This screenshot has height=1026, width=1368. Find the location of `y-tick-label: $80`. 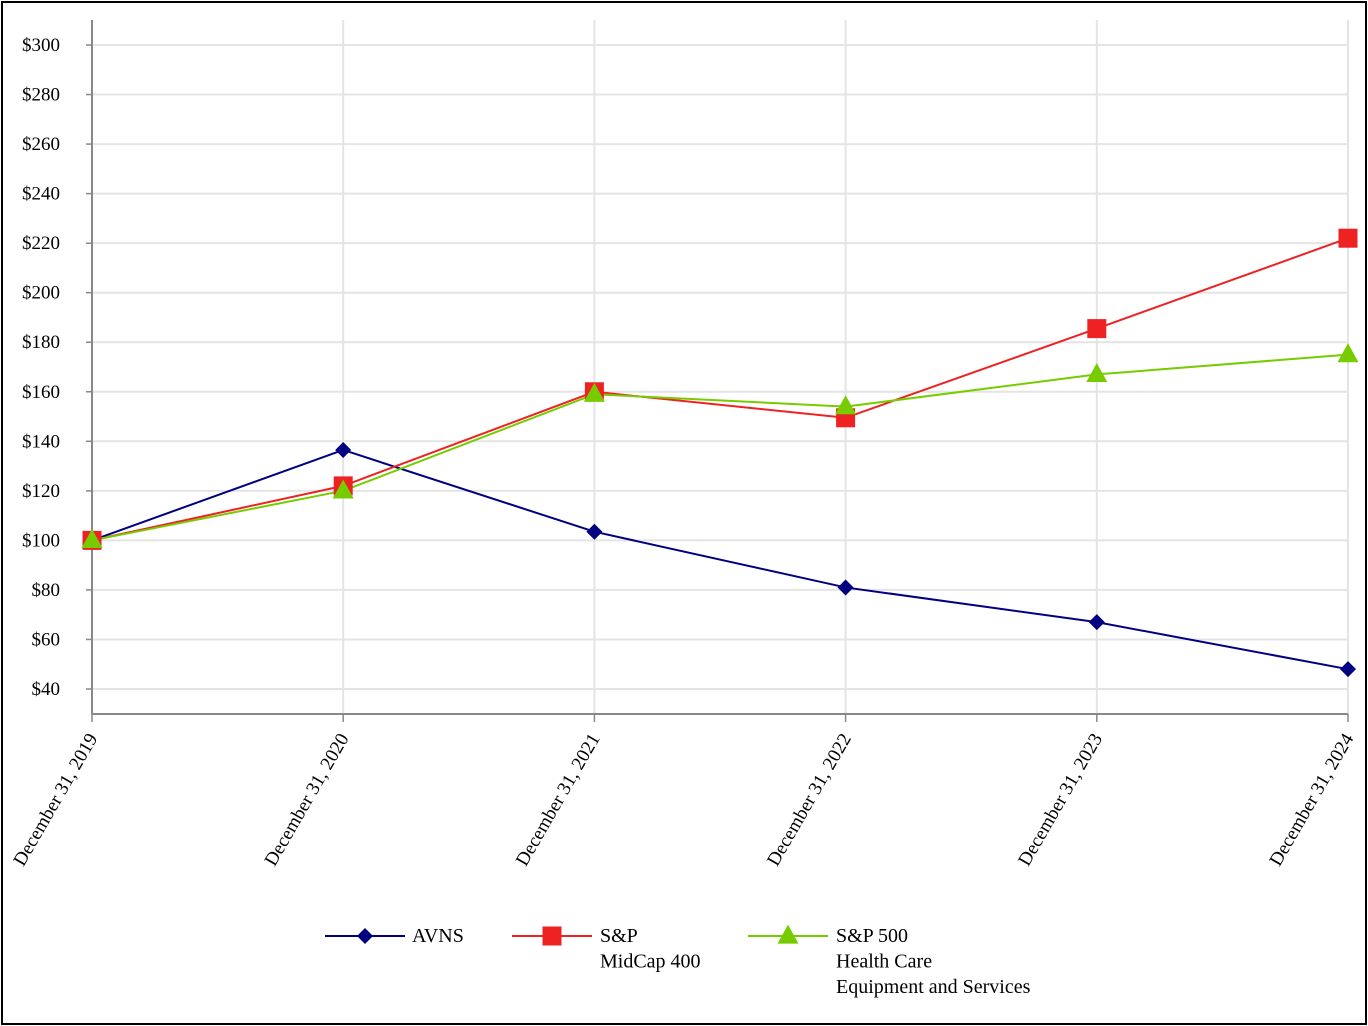

y-tick-label: $80 is located at coordinates (46, 590).